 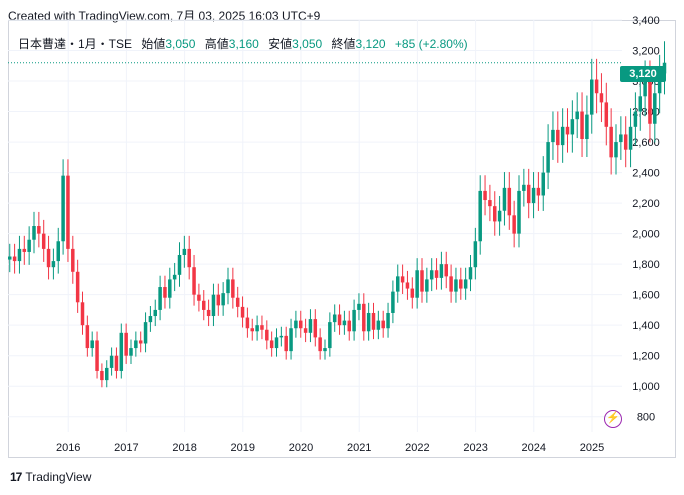 What do you see at coordinates (370, 44) in the screenshot?
I see `legend-close-value: 3,120` at bounding box center [370, 44].